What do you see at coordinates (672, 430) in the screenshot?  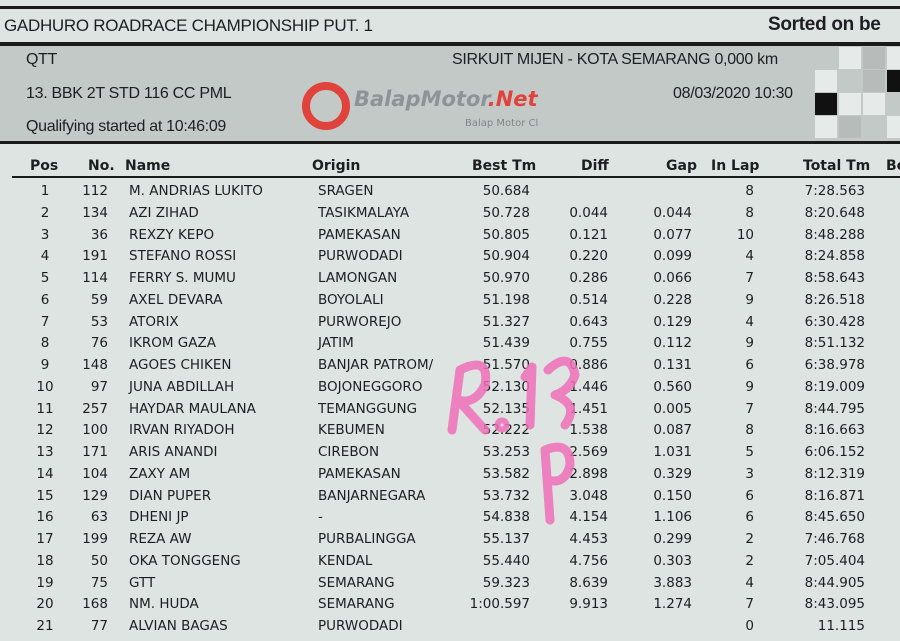 I see `cell-gap: 0.087` at bounding box center [672, 430].